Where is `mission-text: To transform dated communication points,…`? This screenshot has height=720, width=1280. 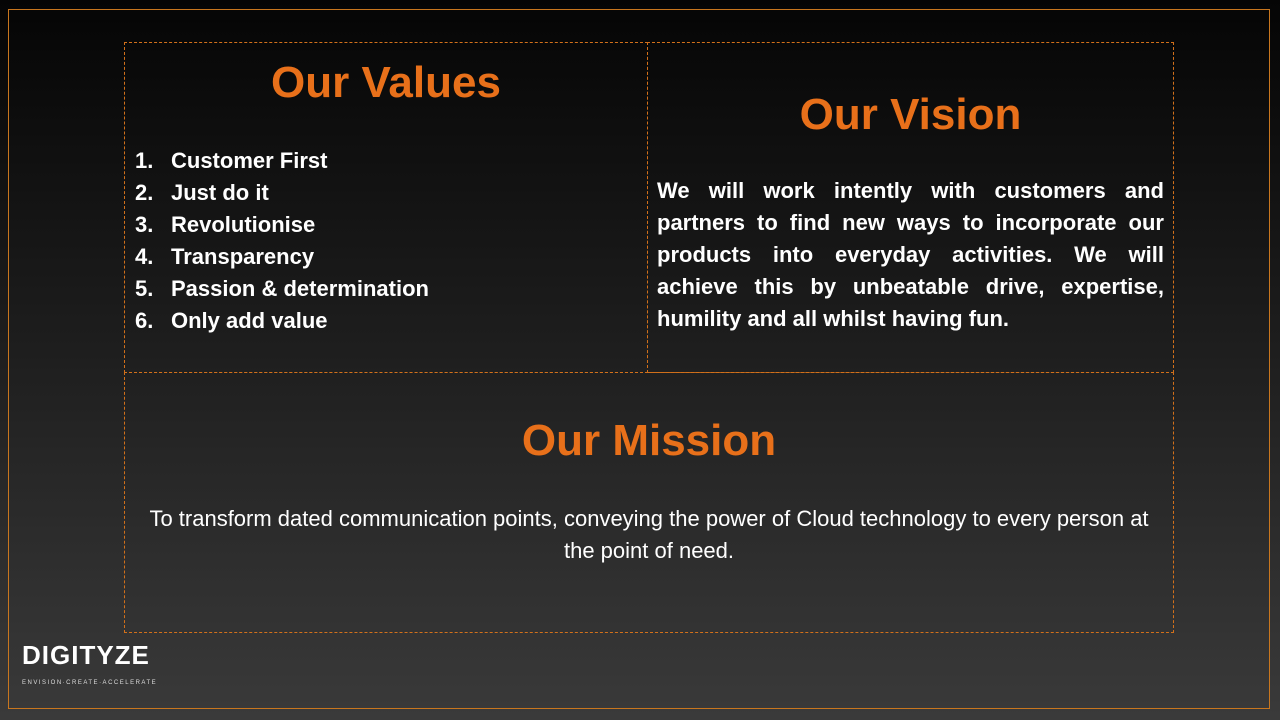 mission-text: To transform dated communication points,… is located at coordinates (649, 534).